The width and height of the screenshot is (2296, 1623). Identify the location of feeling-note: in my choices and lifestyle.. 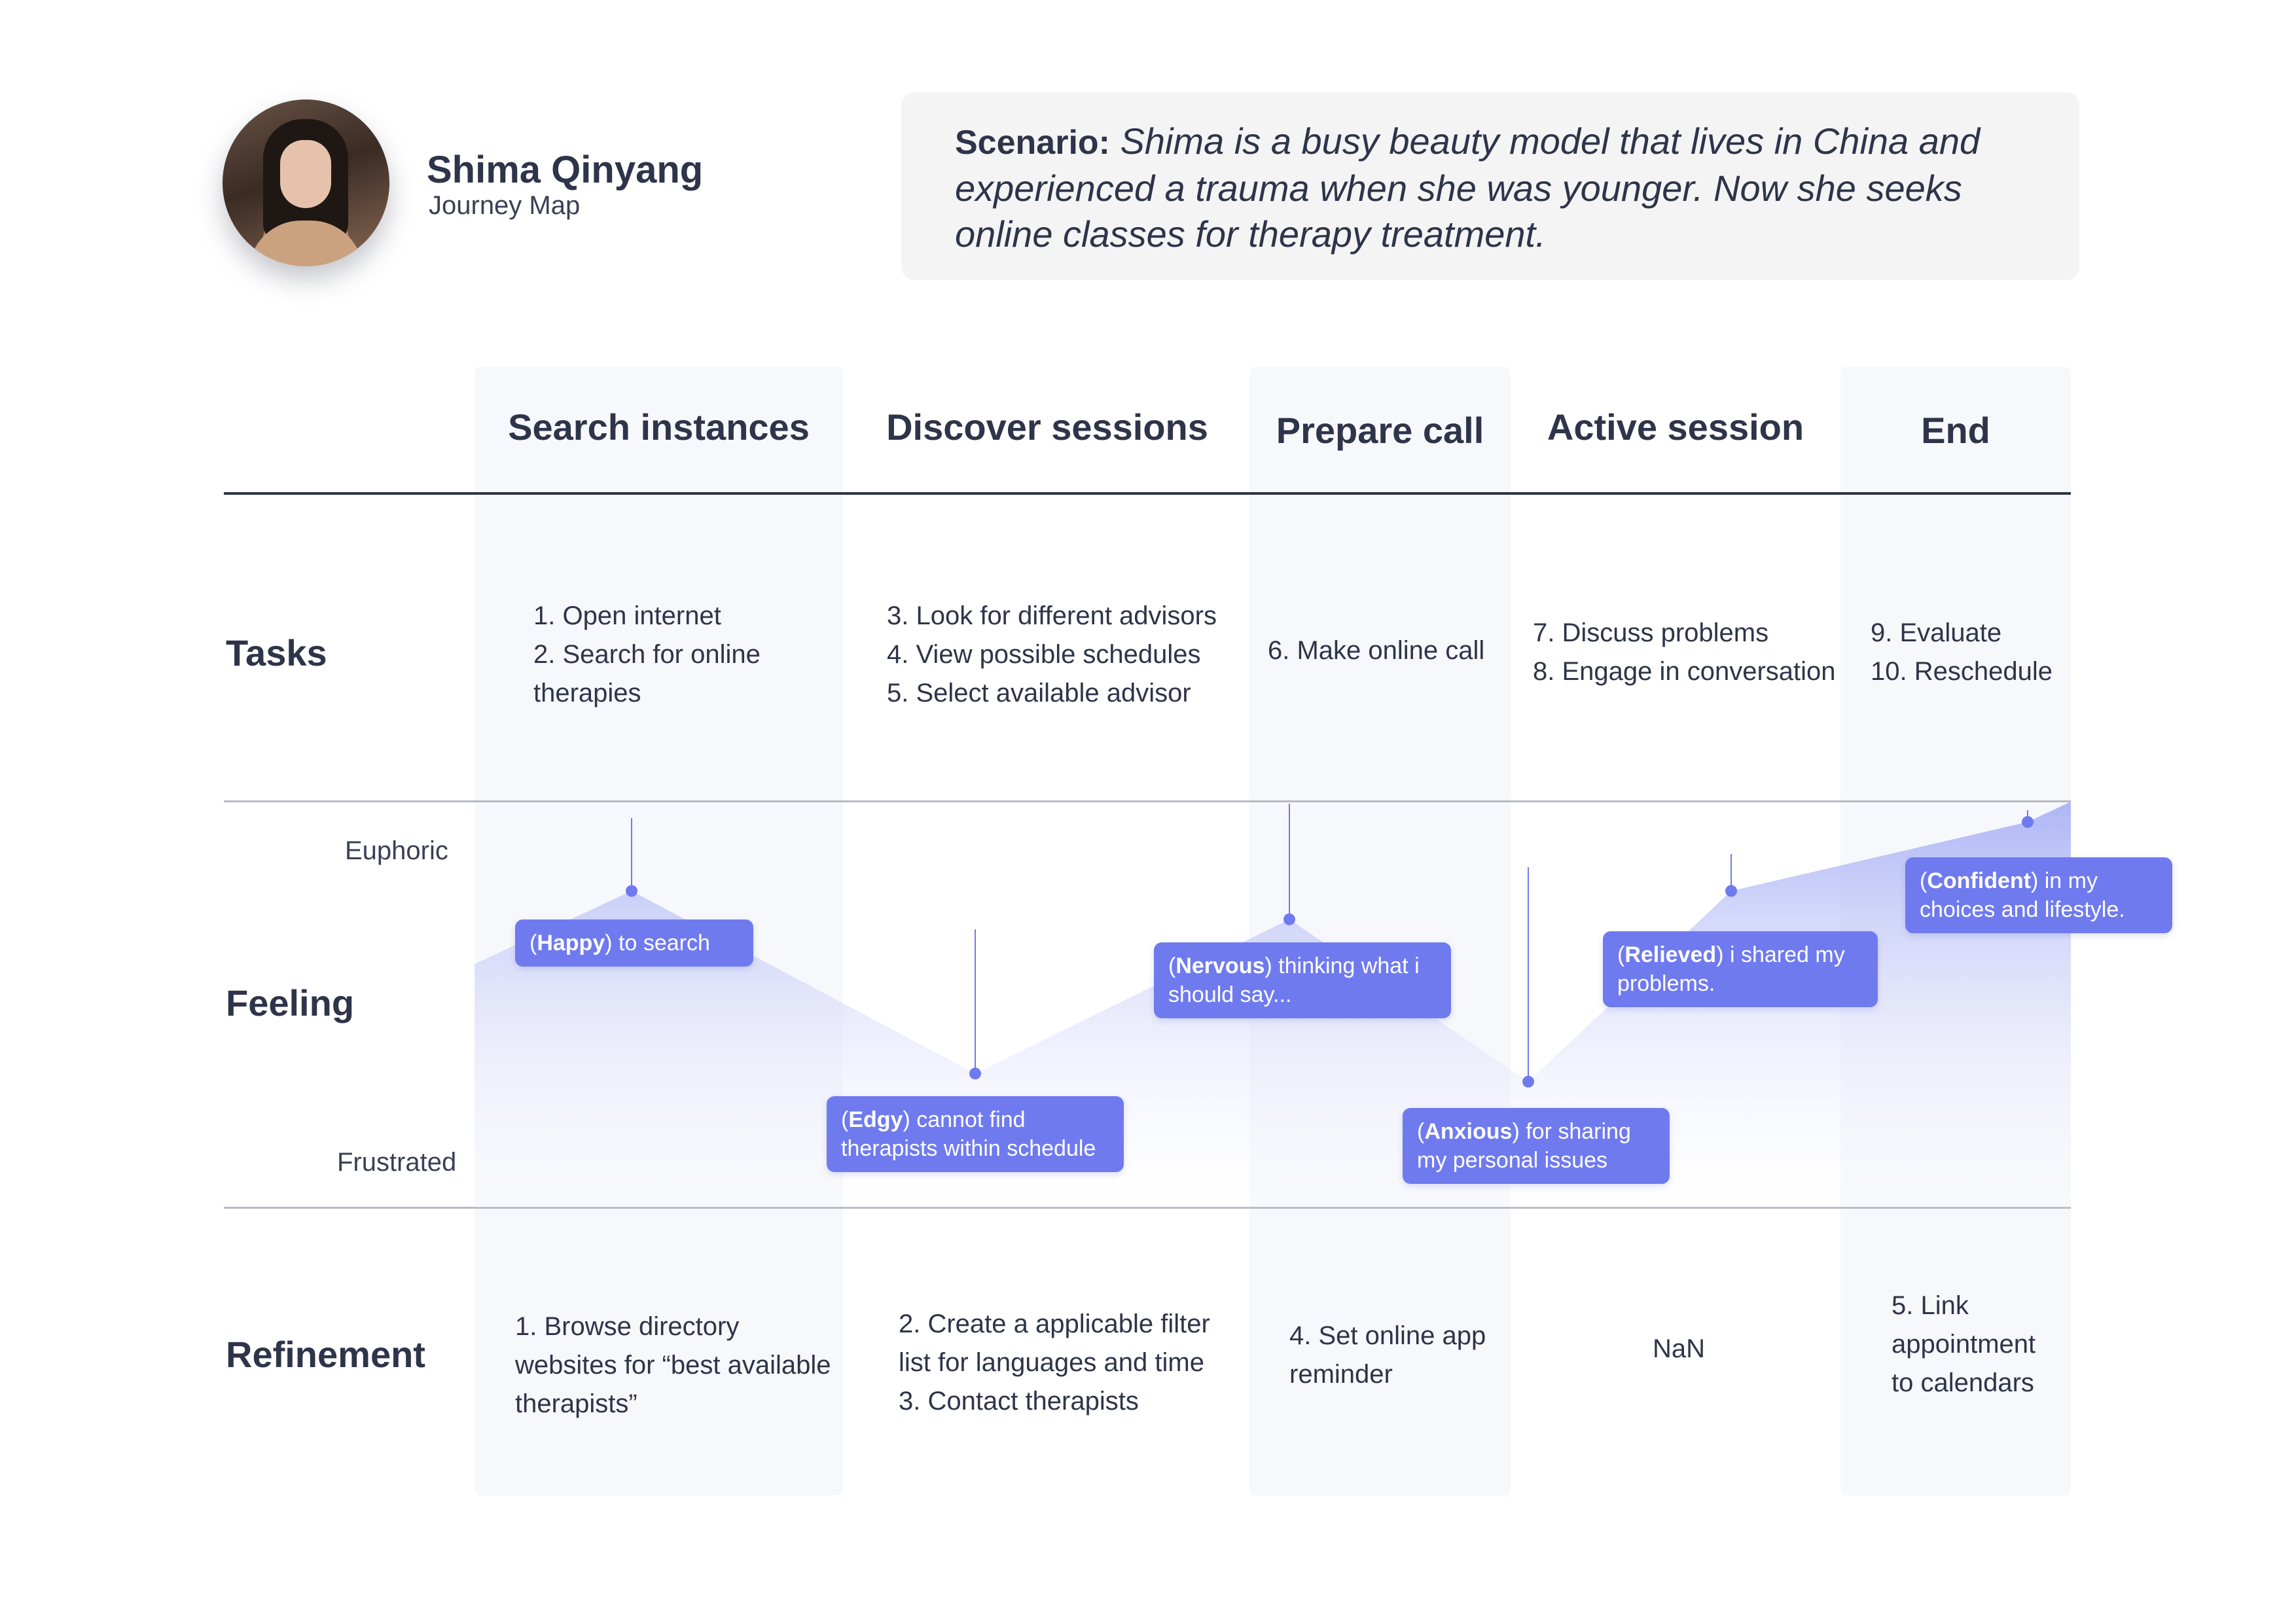
(2022, 895).